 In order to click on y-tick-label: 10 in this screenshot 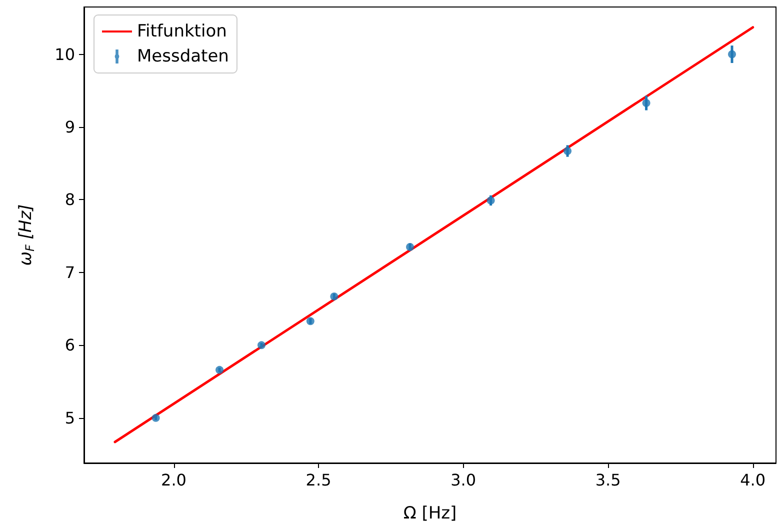, I will do `click(64, 54)`.